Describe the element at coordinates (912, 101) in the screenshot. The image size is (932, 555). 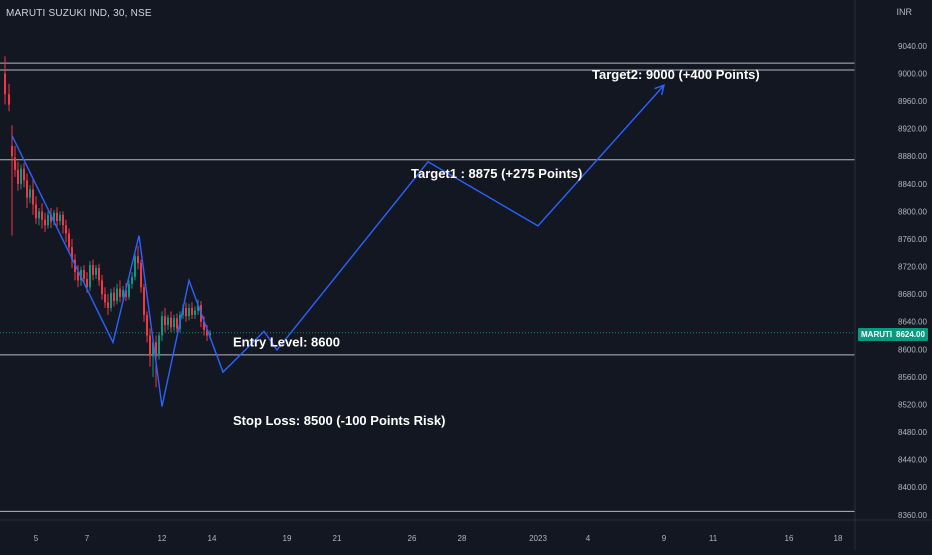
I see `price-tick-label: 8960.00` at that location.